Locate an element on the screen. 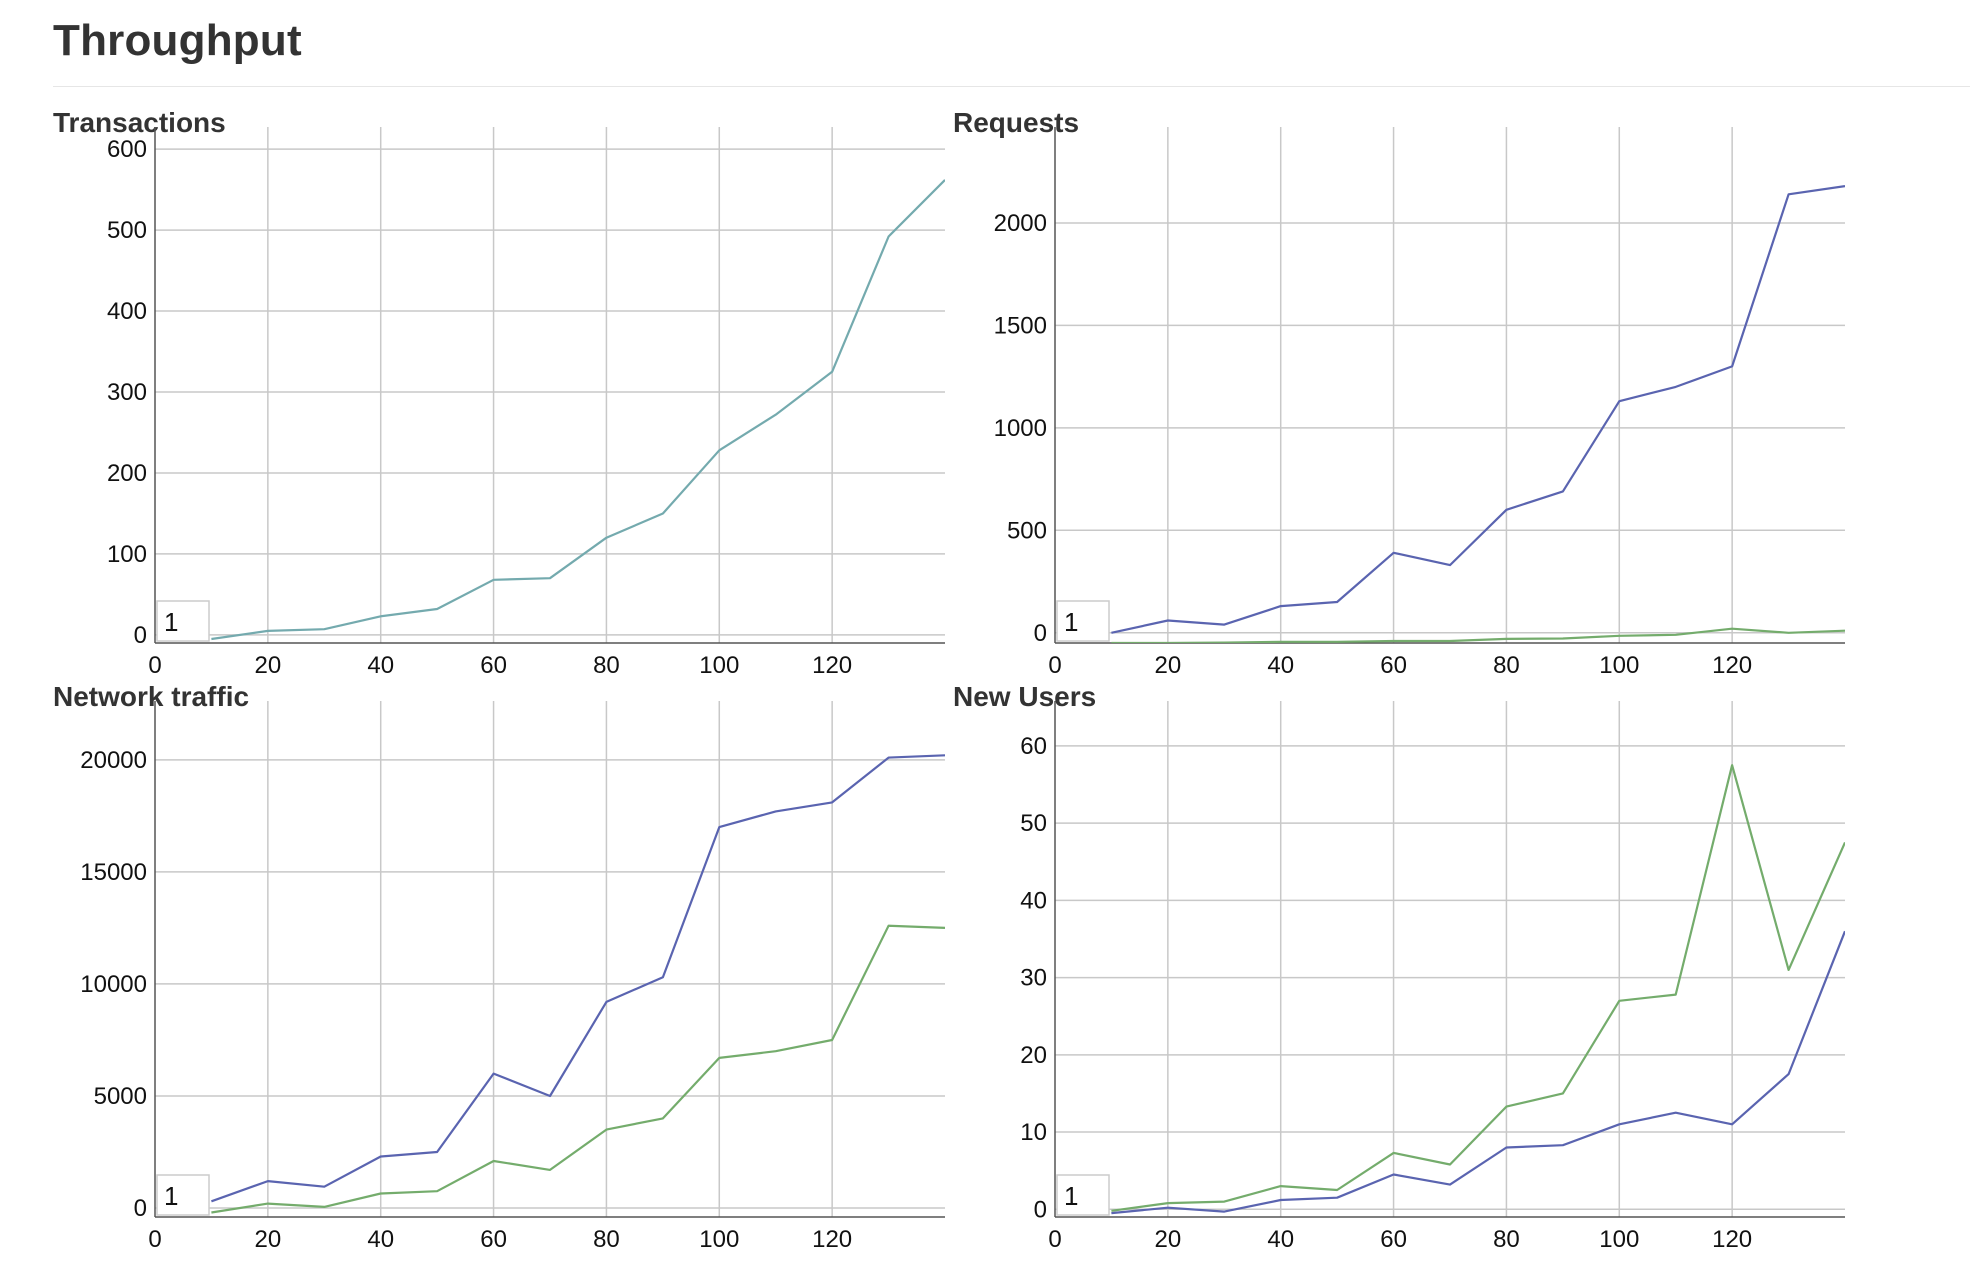  y-tick-label: 1000 is located at coordinates (1020, 428).